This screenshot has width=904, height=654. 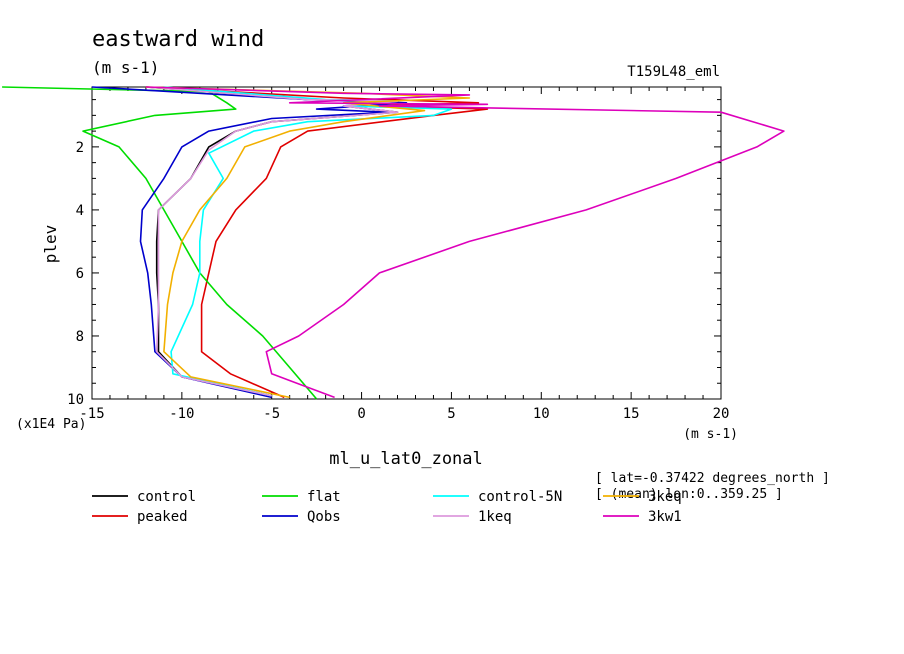 I want to click on x-tick-label: 15, so click(x=631, y=414).